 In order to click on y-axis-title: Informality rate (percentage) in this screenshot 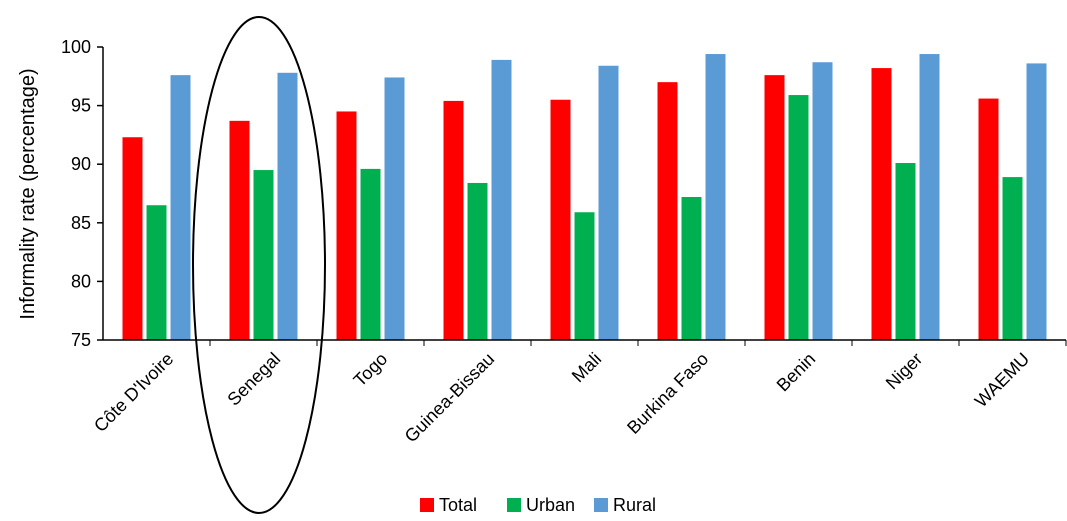, I will do `click(28, 193)`.